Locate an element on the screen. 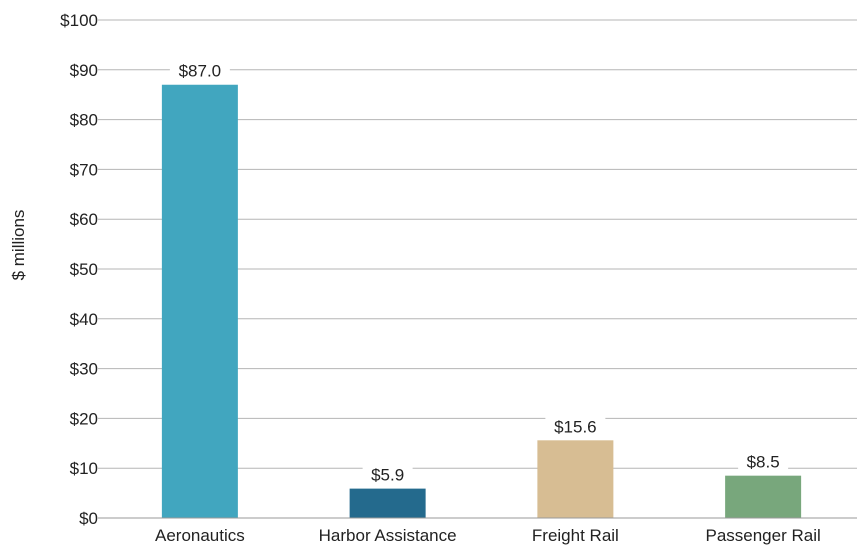 The width and height of the screenshot is (857, 548). data-label: $8.5 is located at coordinates (763, 462).